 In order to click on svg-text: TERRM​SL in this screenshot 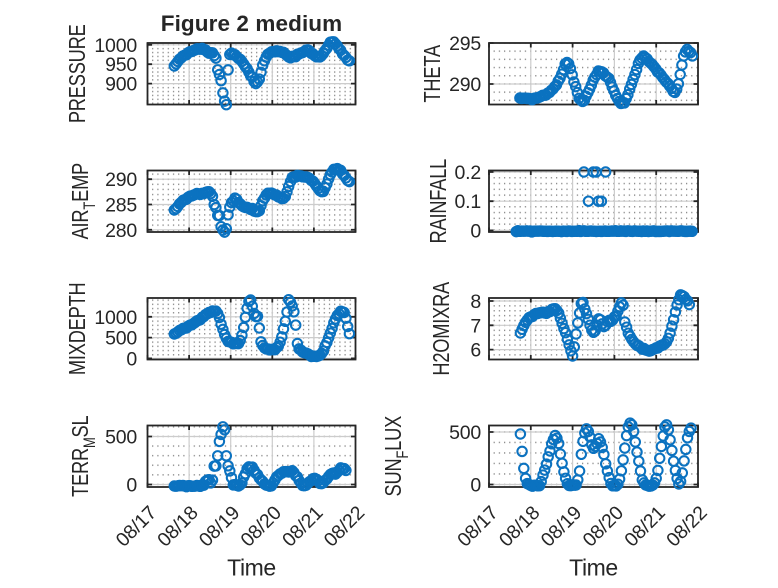, I will do `click(83, 456)`.